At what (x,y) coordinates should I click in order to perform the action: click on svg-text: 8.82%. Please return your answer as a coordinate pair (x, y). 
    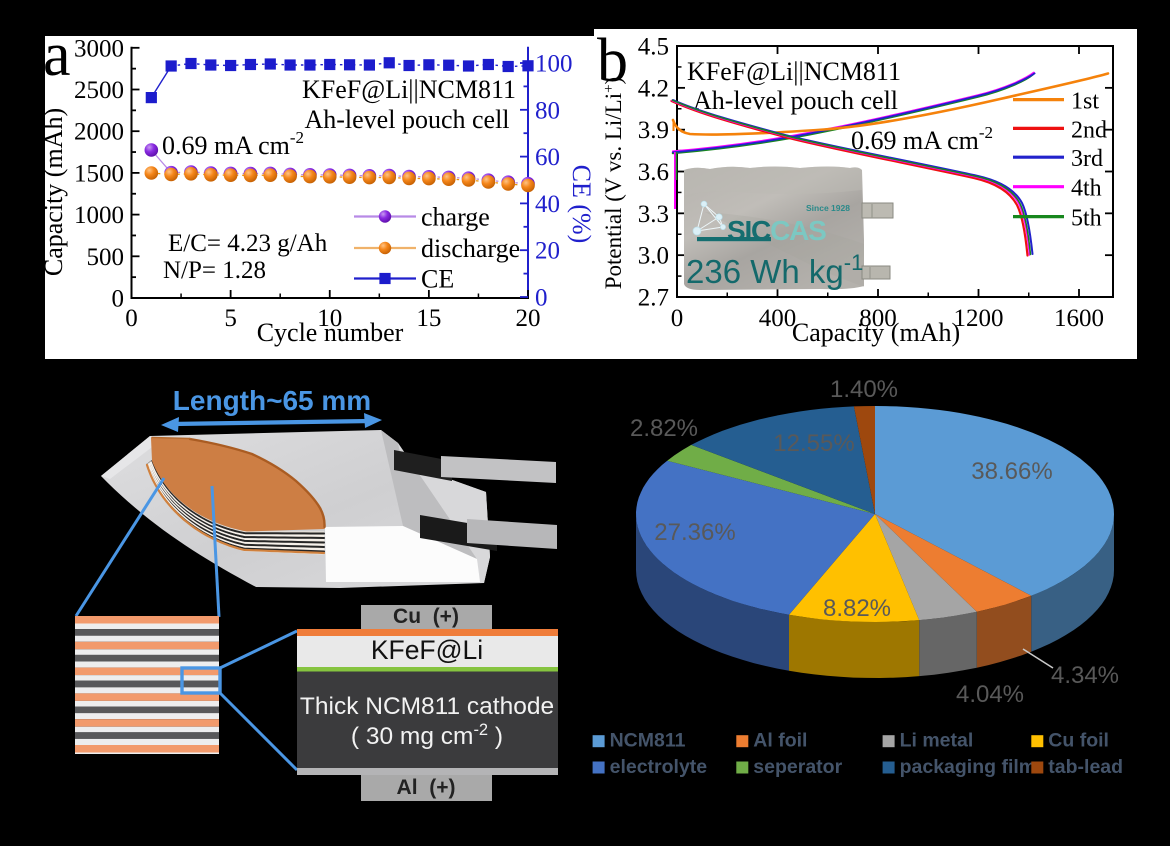
    Looking at the image, I should click on (857, 608).